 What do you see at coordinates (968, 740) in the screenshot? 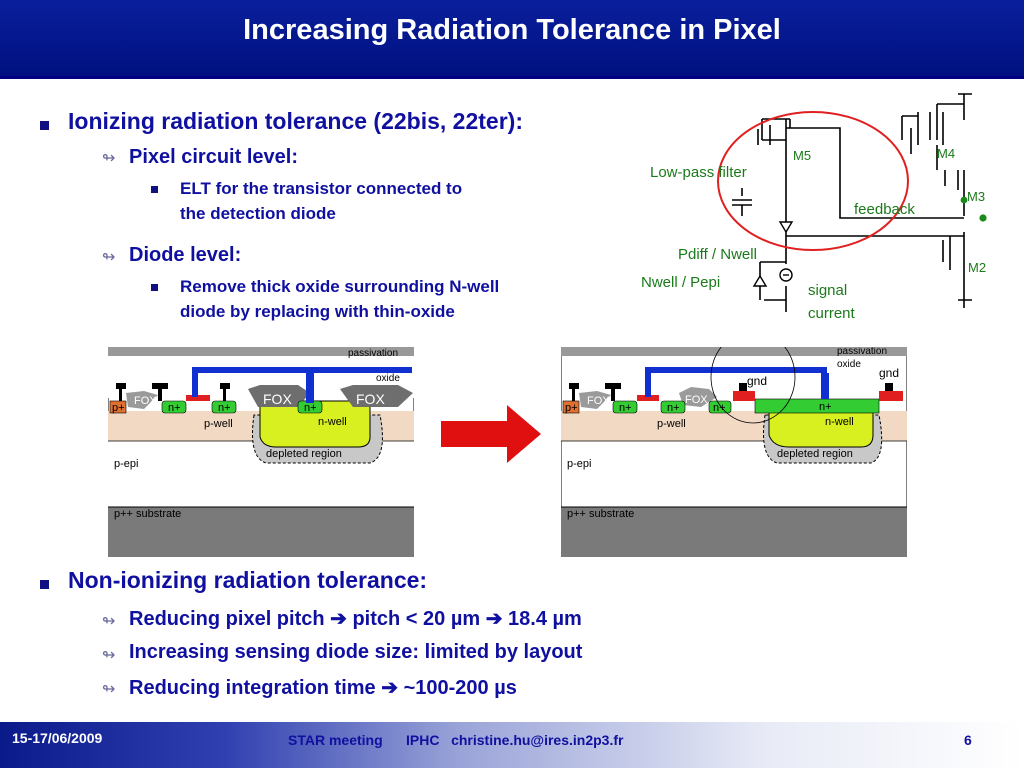
I see `page-number: 6` at bounding box center [968, 740].